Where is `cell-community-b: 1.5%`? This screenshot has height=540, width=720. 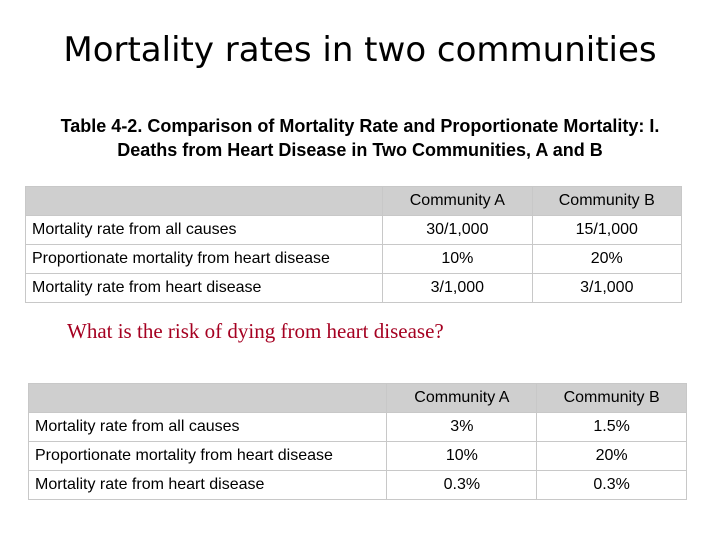
cell-community-b: 1.5% is located at coordinates (611, 427).